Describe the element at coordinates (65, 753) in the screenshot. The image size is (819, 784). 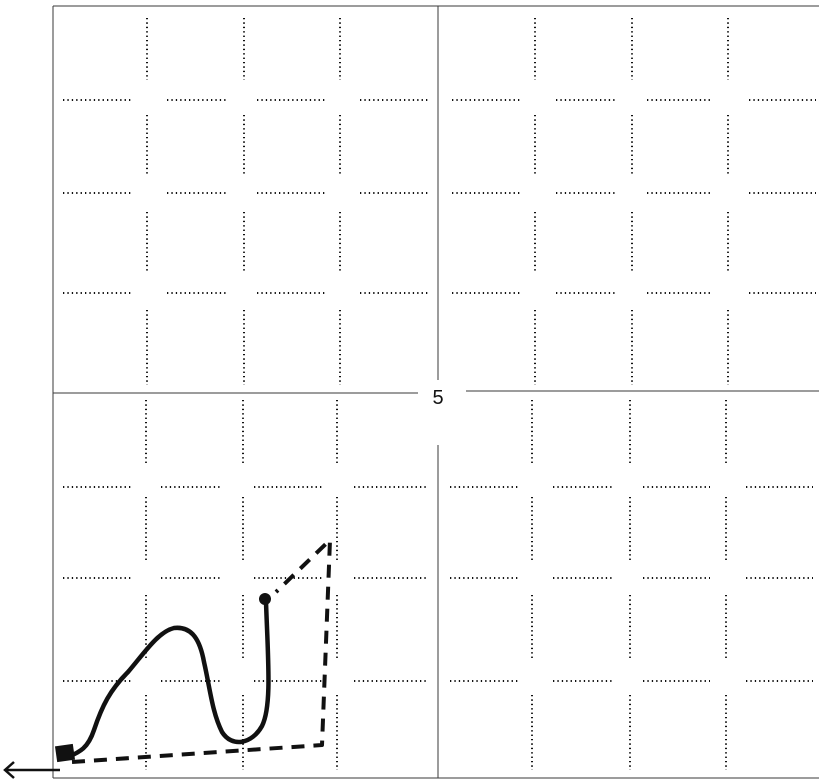
I see `filled-square-icon` at that location.